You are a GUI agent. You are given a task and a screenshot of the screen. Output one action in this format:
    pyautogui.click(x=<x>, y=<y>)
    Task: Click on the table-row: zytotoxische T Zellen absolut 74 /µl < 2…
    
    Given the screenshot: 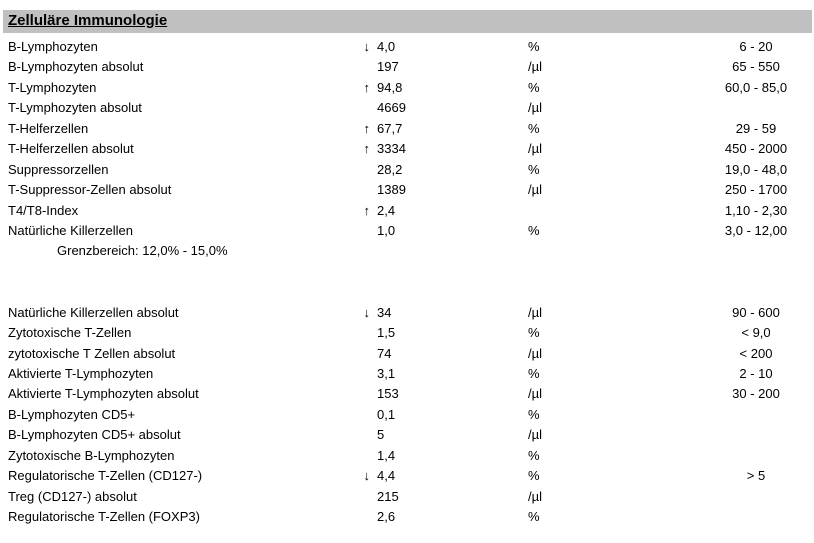 What is the action you would take?
    pyautogui.click(x=407, y=354)
    